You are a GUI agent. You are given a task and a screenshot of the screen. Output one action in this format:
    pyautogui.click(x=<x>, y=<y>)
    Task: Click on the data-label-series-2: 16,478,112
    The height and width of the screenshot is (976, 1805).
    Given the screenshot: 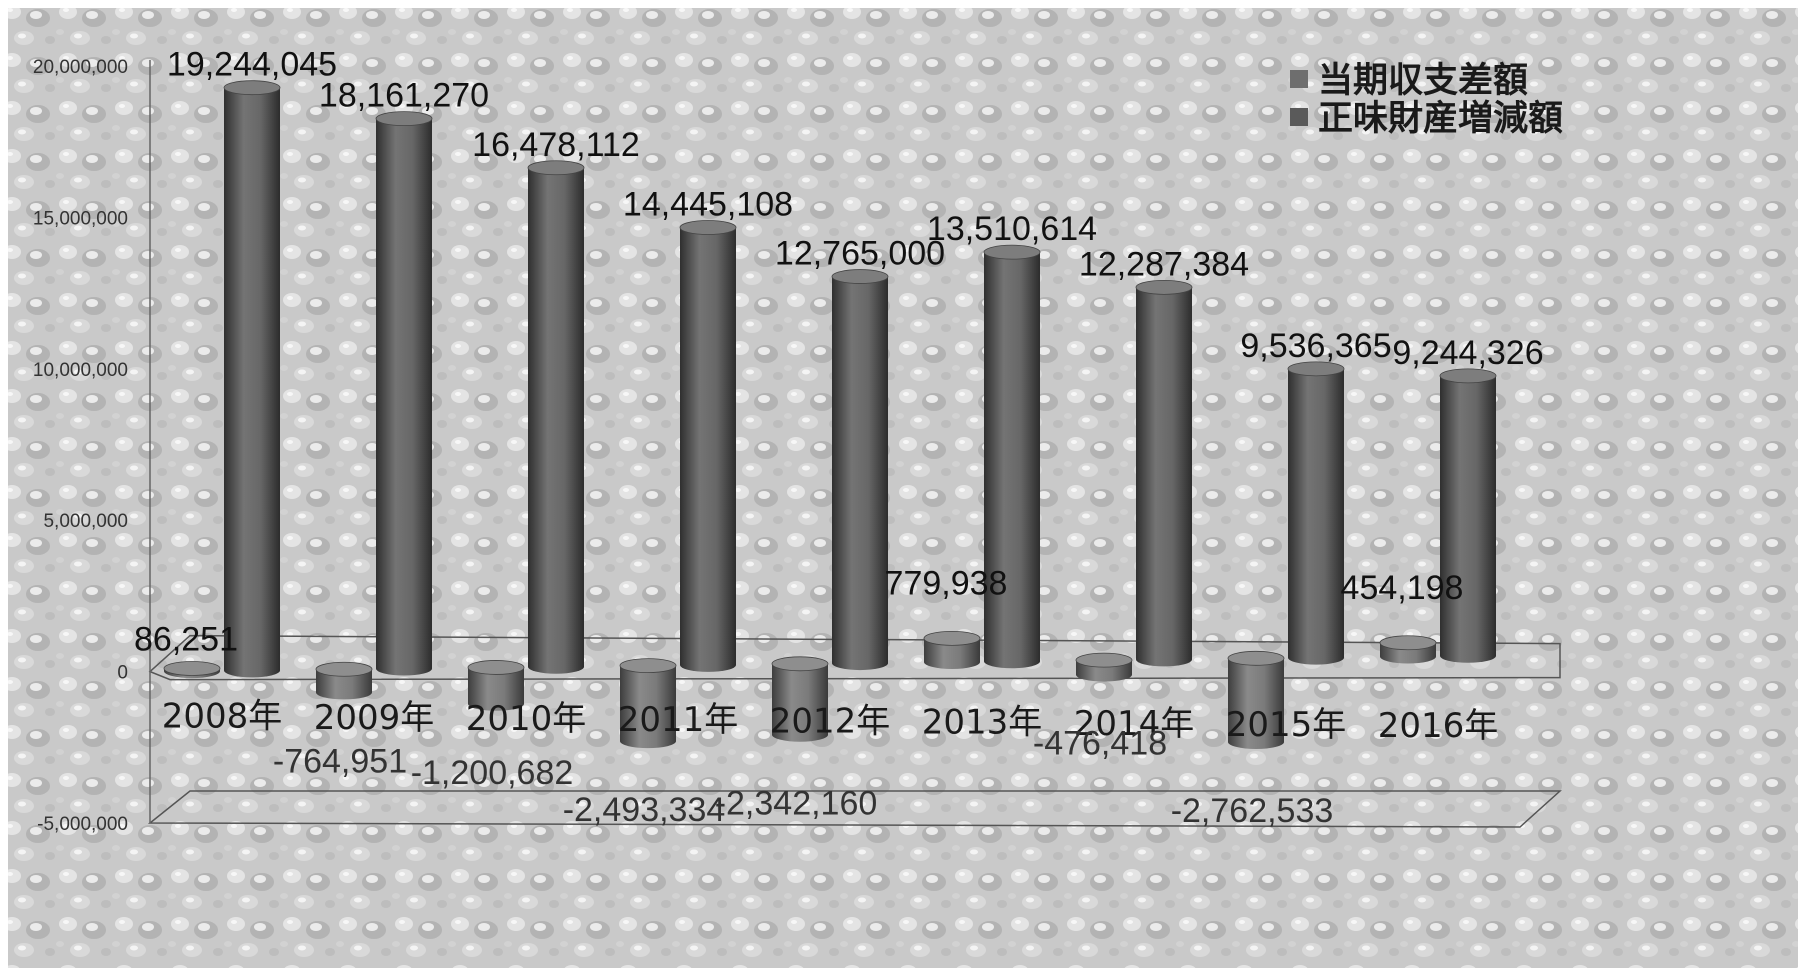 What is the action you would take?
    pyautogui.click(x=556, y=145)
    